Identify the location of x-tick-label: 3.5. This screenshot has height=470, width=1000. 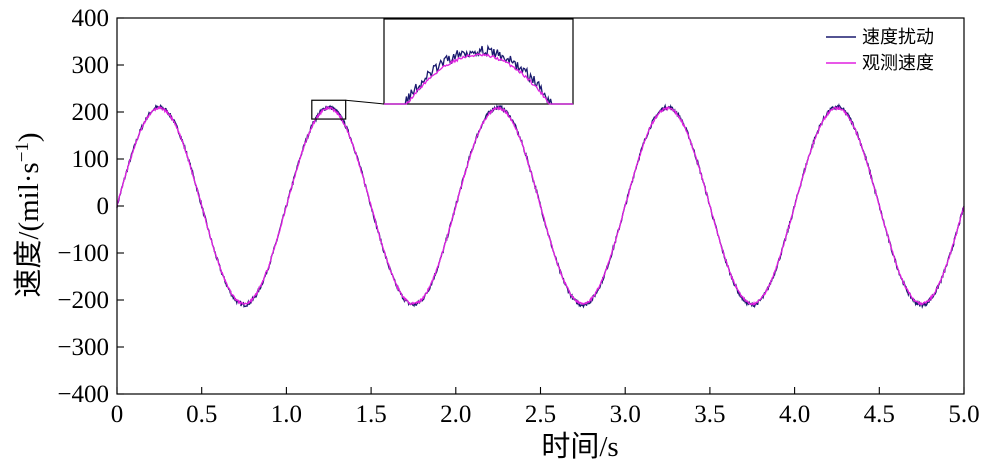
(709, 414).